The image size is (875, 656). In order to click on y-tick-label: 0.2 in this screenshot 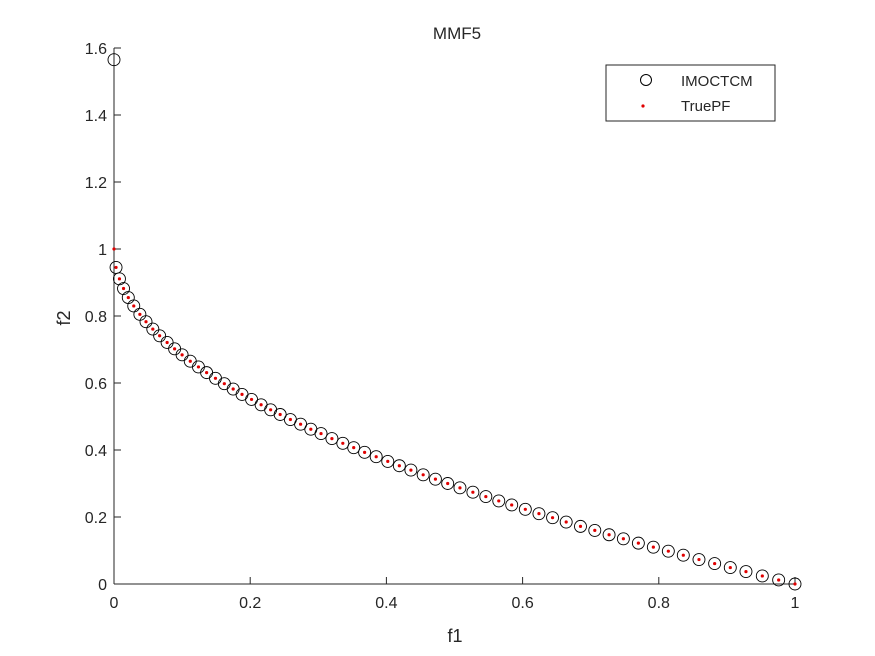, I will do `click(96, 518)`.